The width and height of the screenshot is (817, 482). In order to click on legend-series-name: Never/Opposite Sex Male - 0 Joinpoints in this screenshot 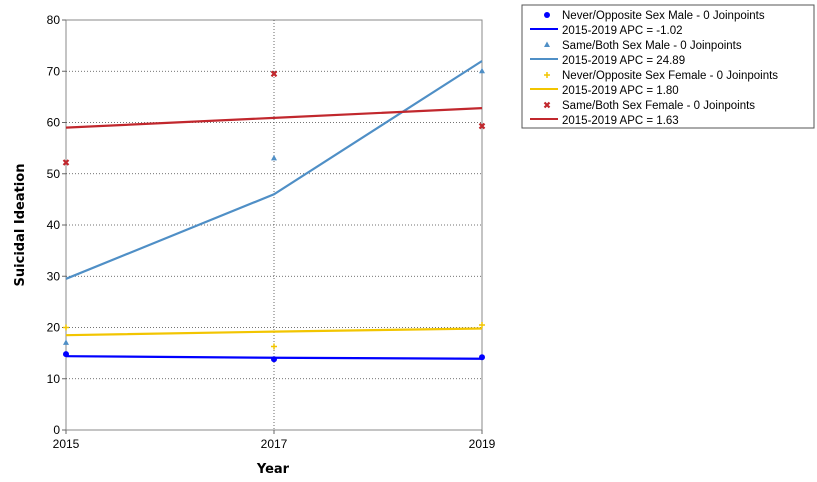, I will do `click(663, 16)`.